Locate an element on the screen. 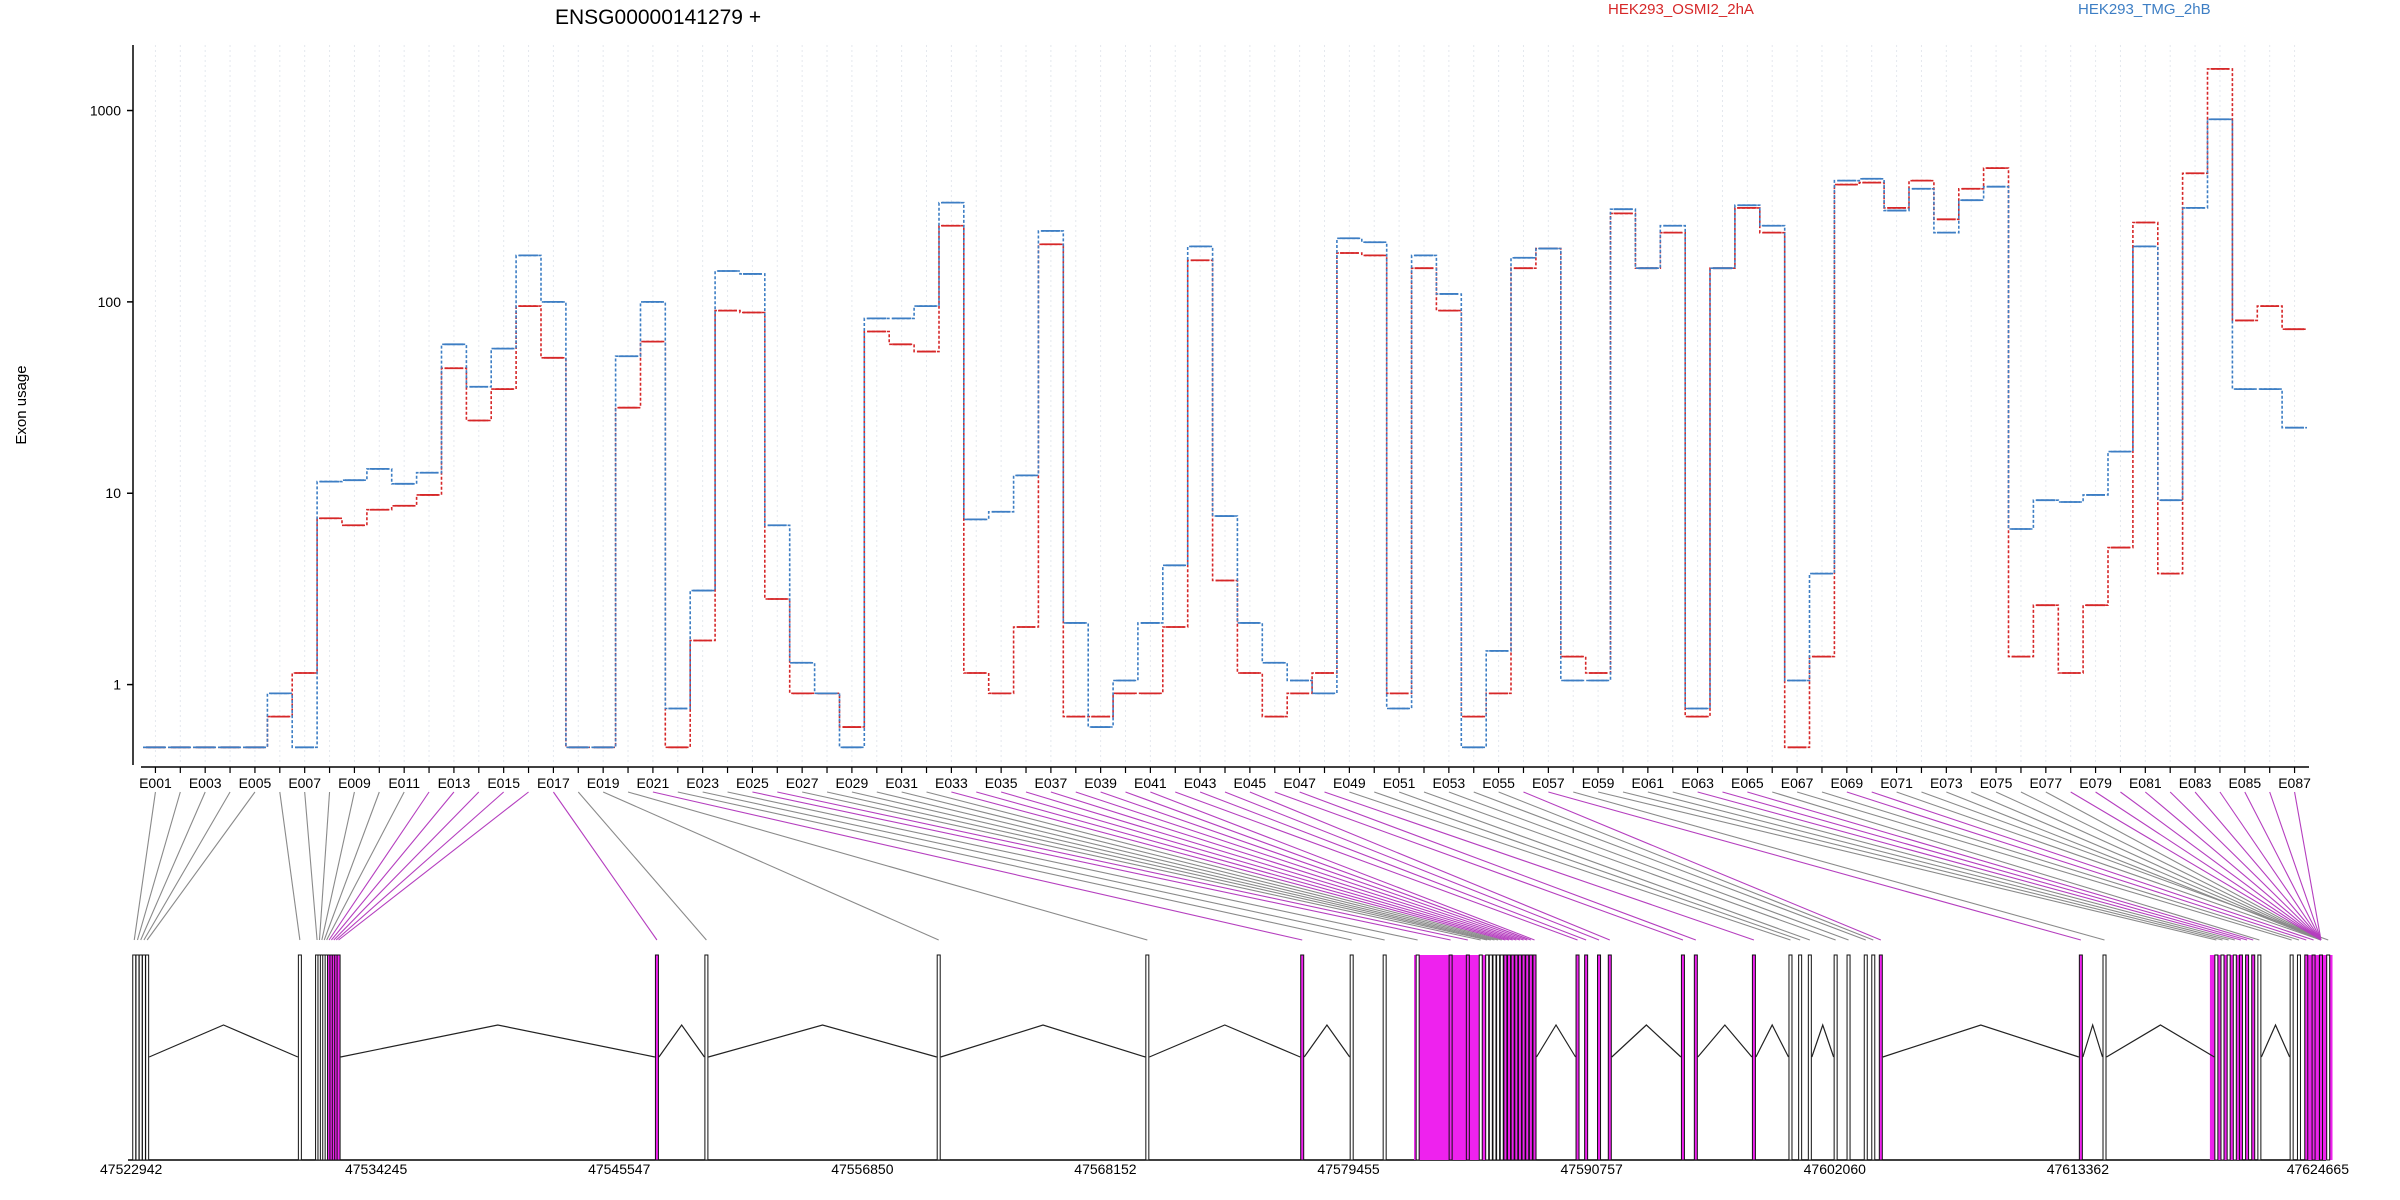  exon-label: E045 is located at coordinates (1250, 783).